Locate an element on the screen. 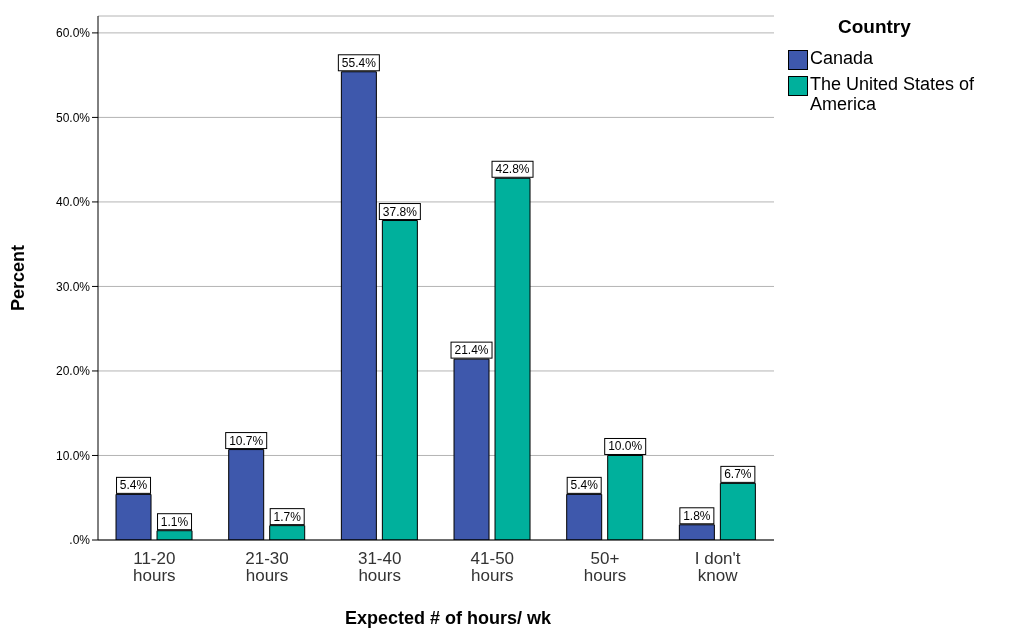 This screenshot has width=1032, height=638. data-label: 1.7% is located at coordinates (287, 516).